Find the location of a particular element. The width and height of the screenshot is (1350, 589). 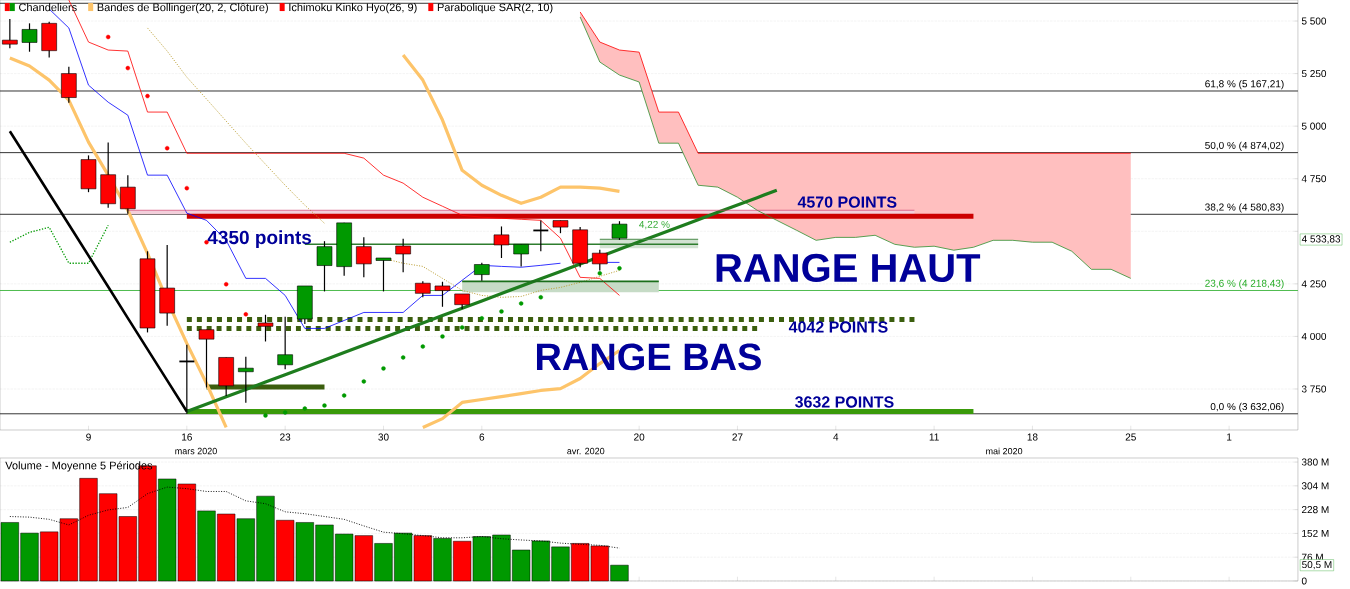

ref-line-label: 38,2 % (4 580,83) is located at coordinates (1244, 208).